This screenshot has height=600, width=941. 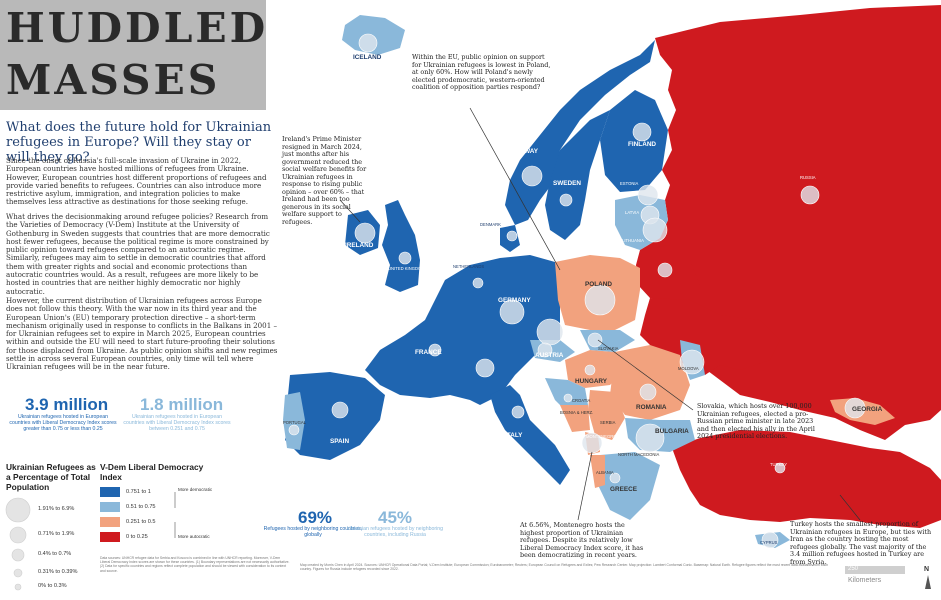 I want to click on label-ireland: IRELAND, so click(x=359, y=245).